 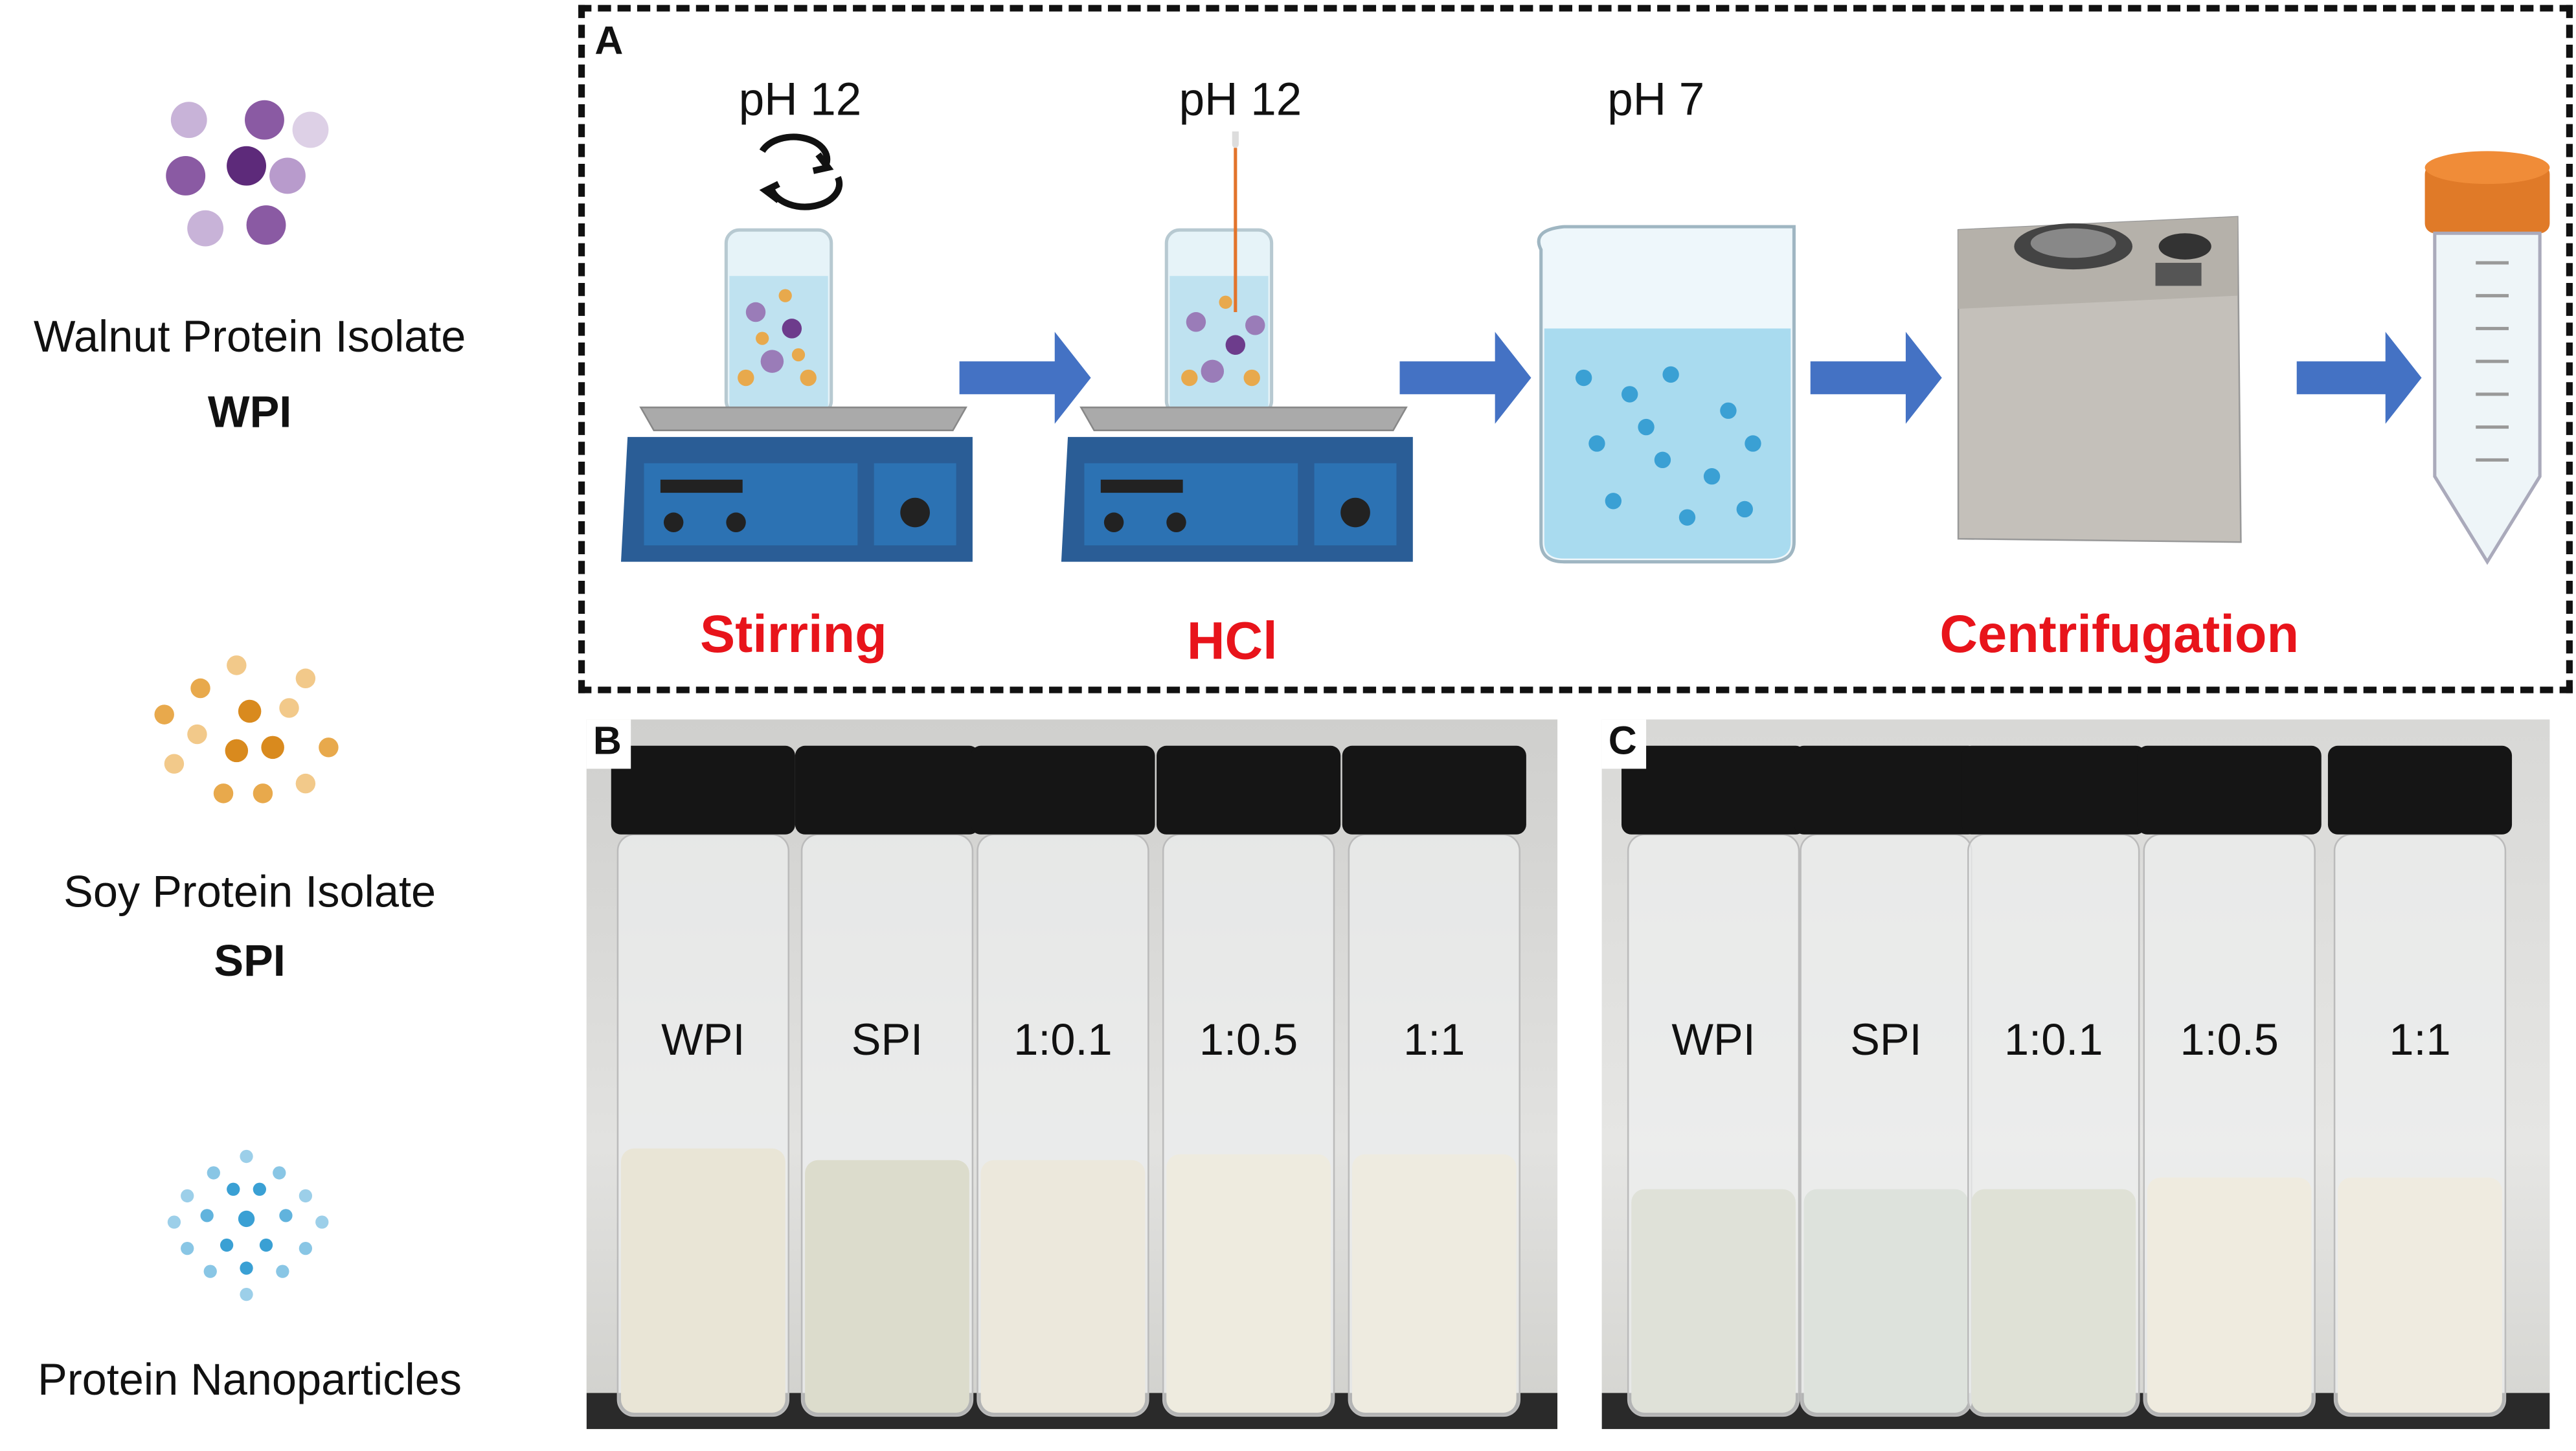 I want to click on centrifuge-icon, so click(x=2099, y=380).